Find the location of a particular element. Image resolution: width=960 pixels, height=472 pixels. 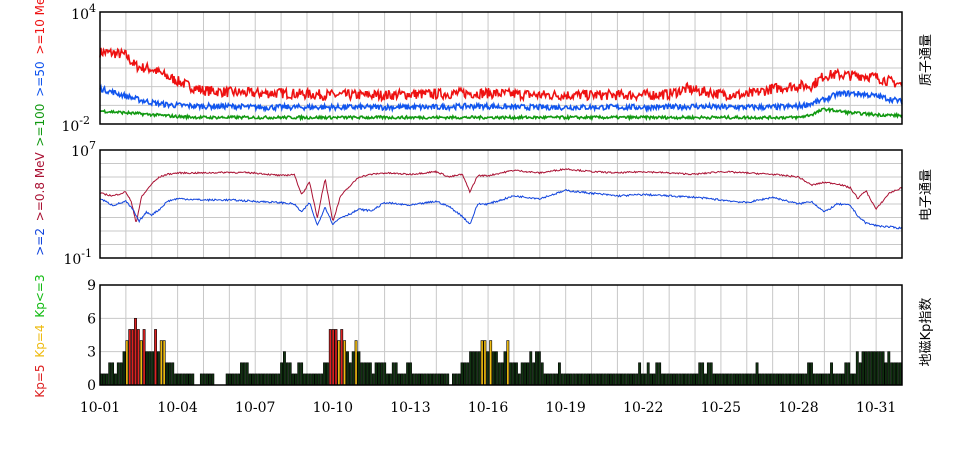

electron-y-tick-bottom: 10-1 is located at coordinates (77, 257).